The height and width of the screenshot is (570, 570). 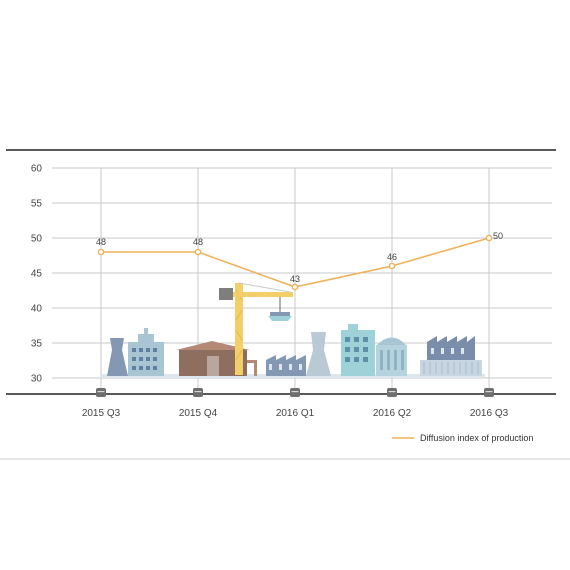 What do you see at coordinates (101, 413) in the screenshot?
I see `x-tick-label: 2015 Q3` at bounding box center [101, 413].